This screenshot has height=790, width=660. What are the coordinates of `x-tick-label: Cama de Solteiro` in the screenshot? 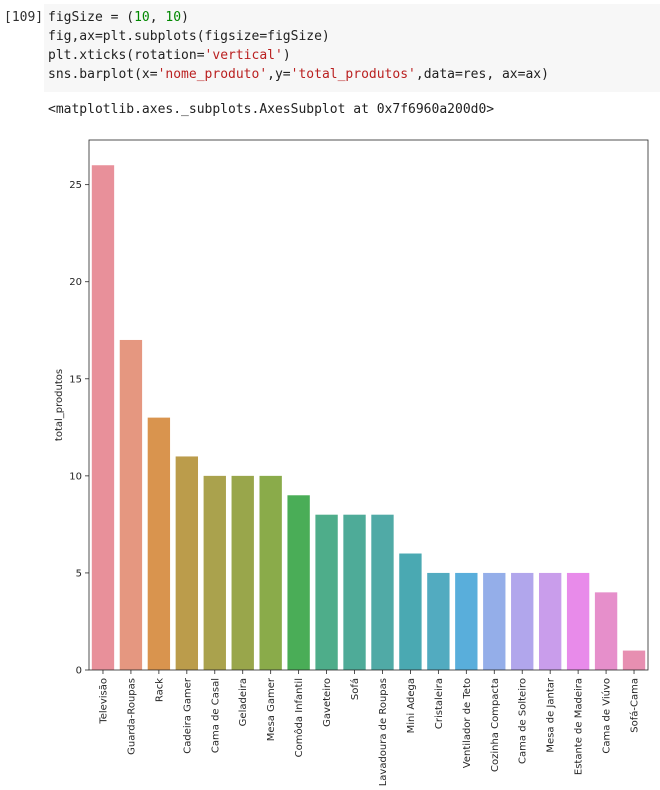 It's located at (523, 721).